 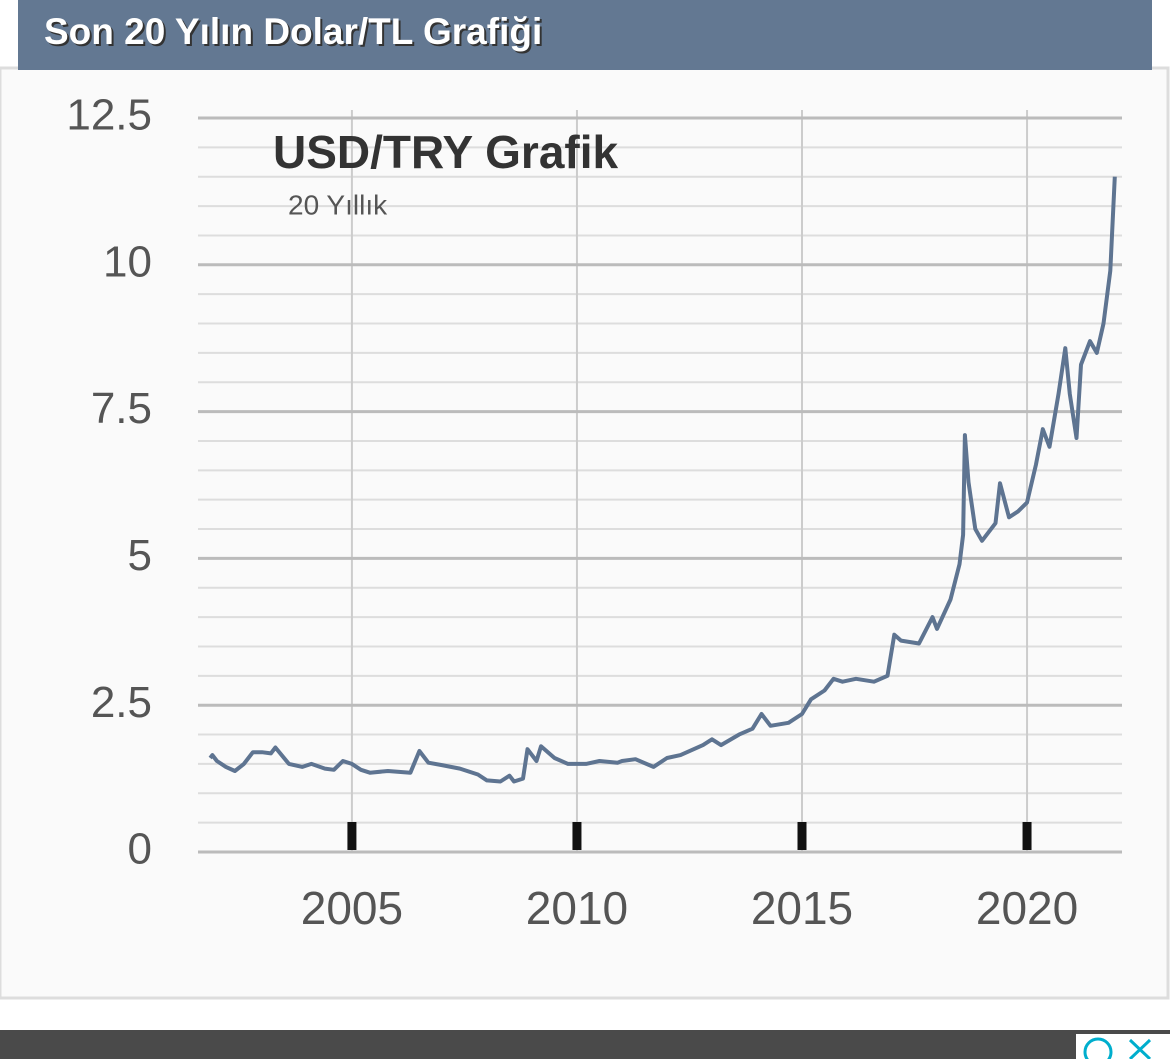 I want to click on y-tick-label: 7.5, so click(x=121, y=408).